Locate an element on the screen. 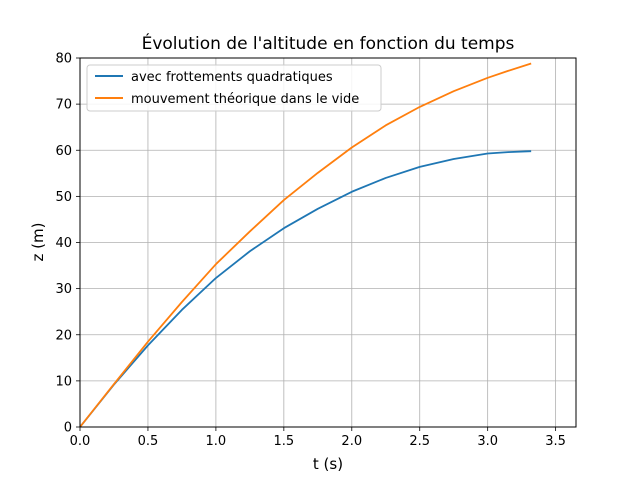 The width and height of the screenshot is (640, 480). y-tick-label: 10 is located at coordinates (63, 381).